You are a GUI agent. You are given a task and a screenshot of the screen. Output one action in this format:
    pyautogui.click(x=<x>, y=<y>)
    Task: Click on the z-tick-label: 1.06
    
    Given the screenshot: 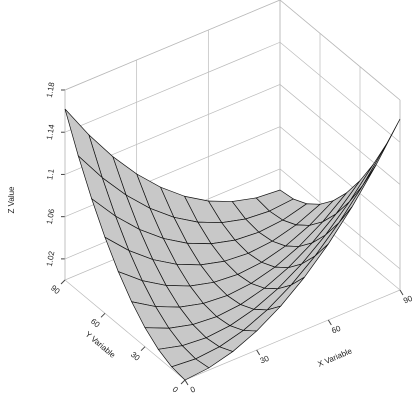 What is the action you would take?
    pyautogui.click(x=51, y=216)
    